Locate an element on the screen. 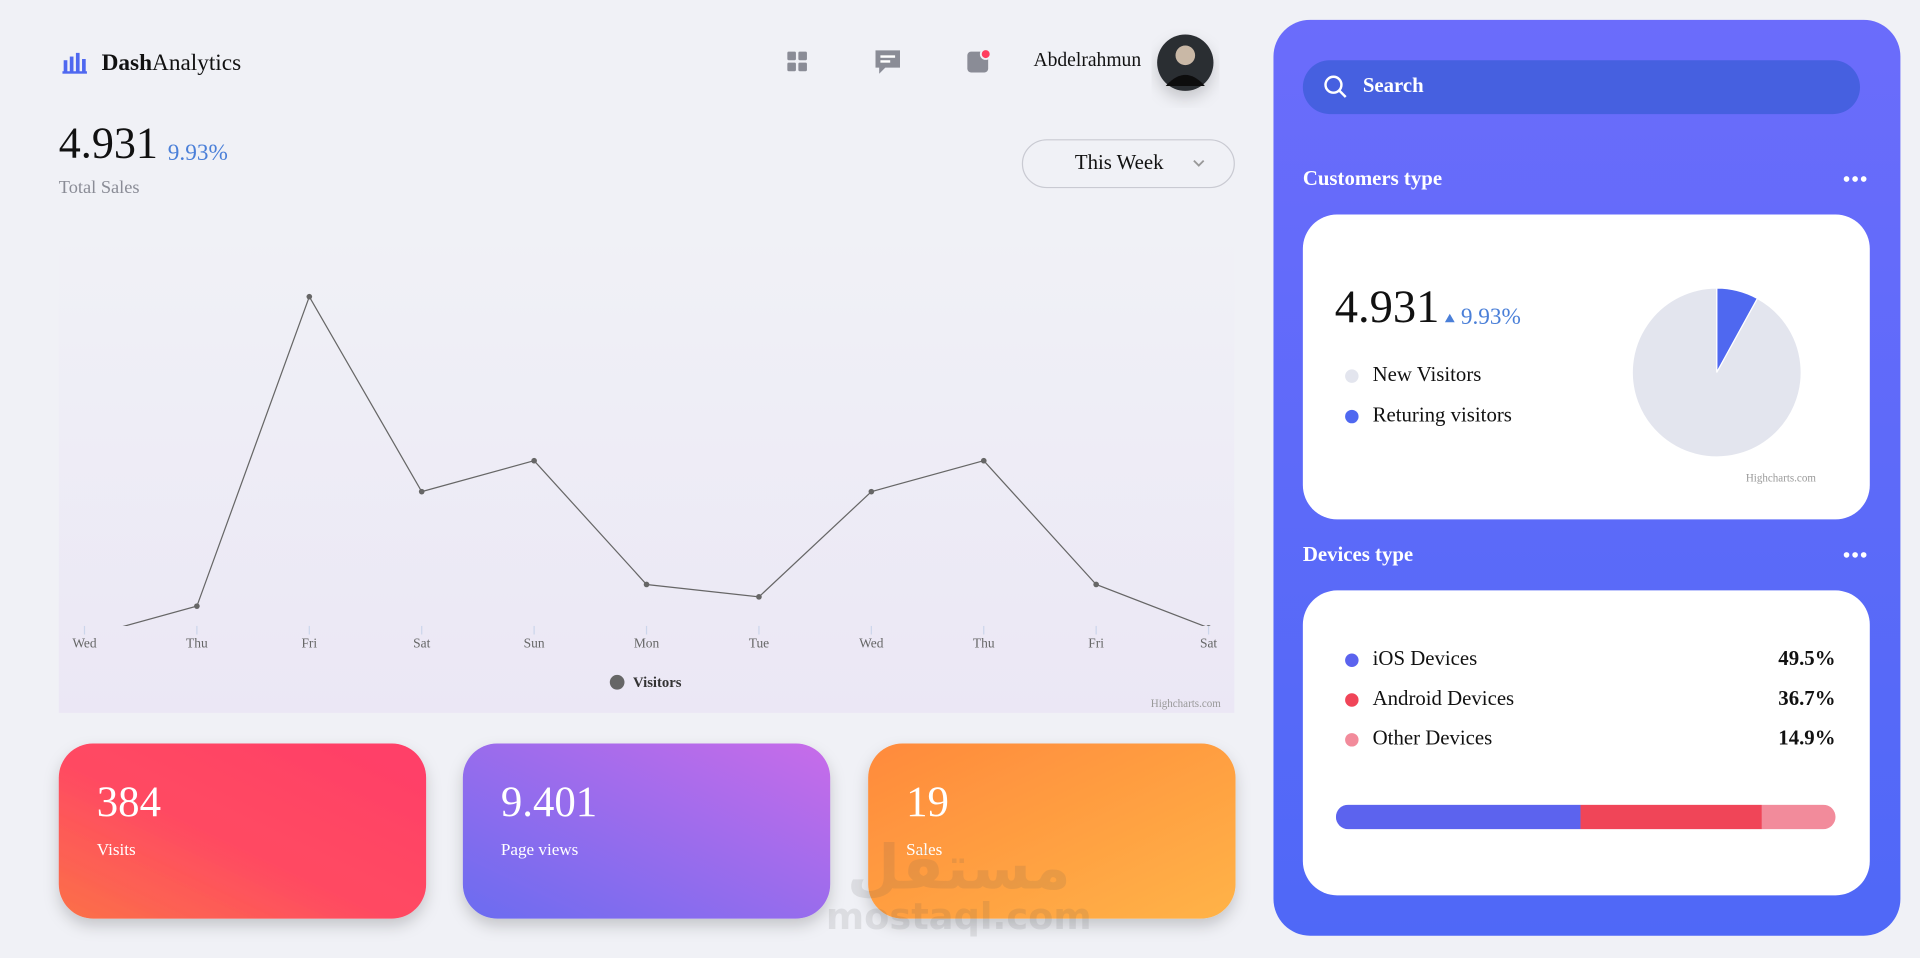 This screenshot has height=958, width=1920. period-dropdown: This Week is located at coordinates (1128, 164).